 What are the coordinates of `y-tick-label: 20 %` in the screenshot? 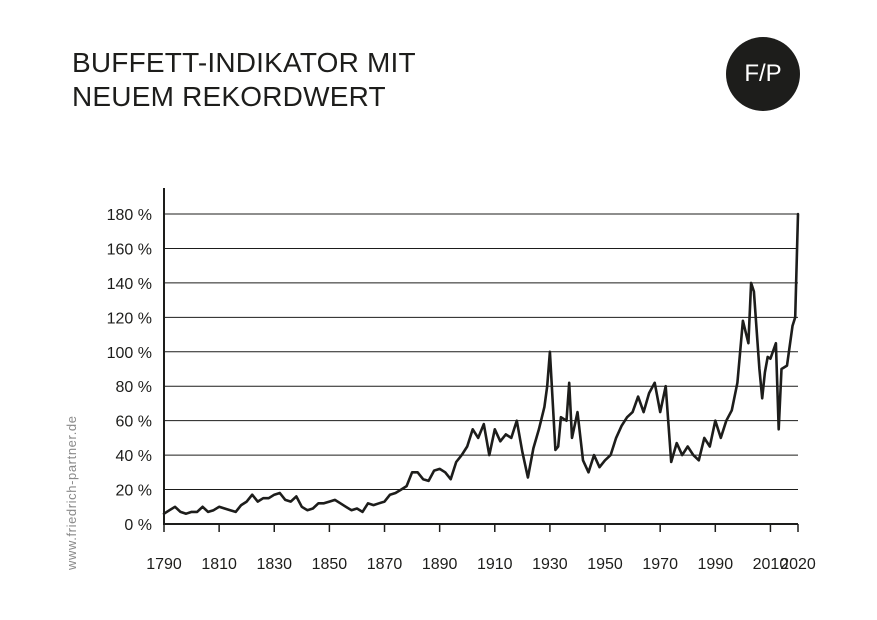 It's located at (134, 491).